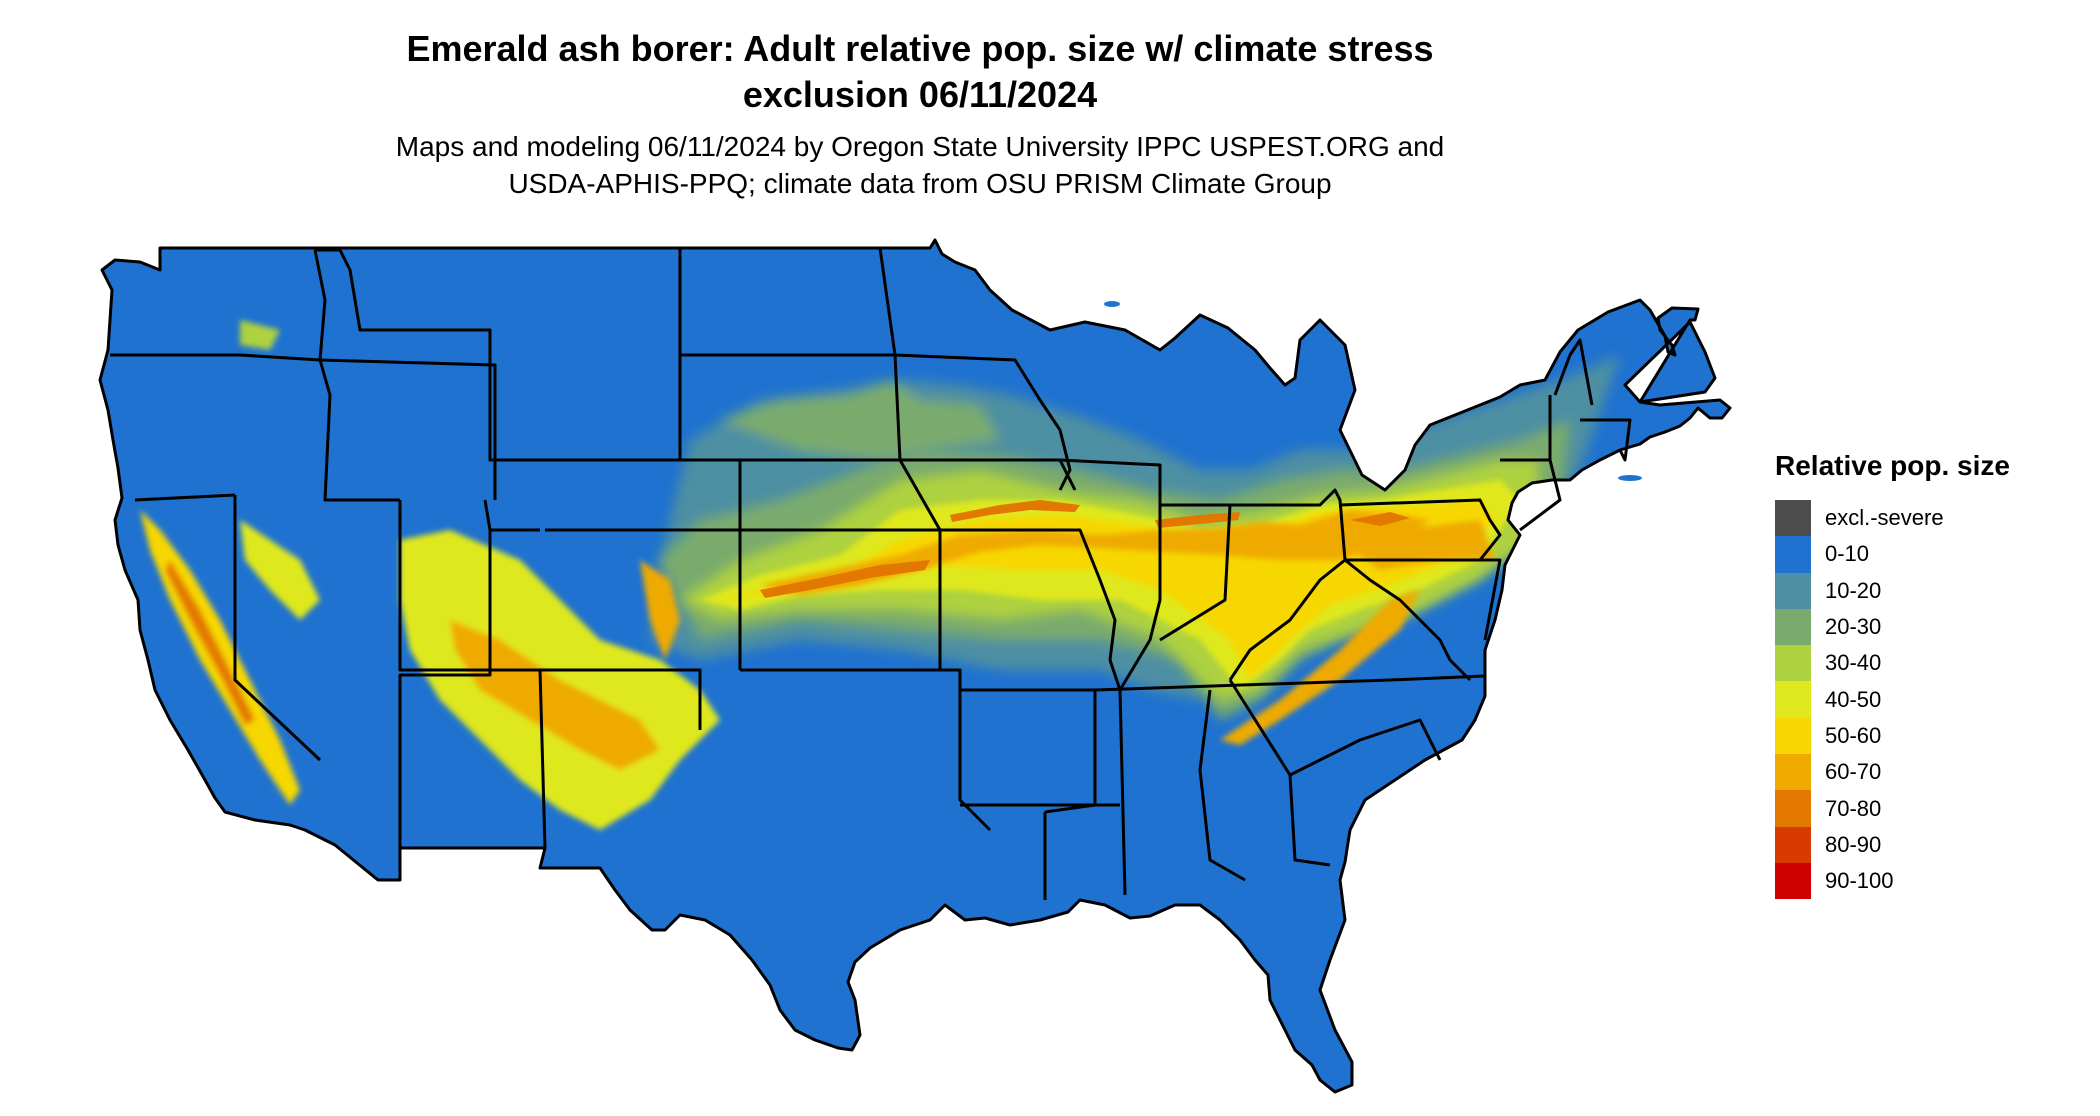 This screenshot has height=1116, width=2100. Describe the element at coordinates (1892, 808) in the screenshot. I see `legend-item-70-80: 70-80` at that location.